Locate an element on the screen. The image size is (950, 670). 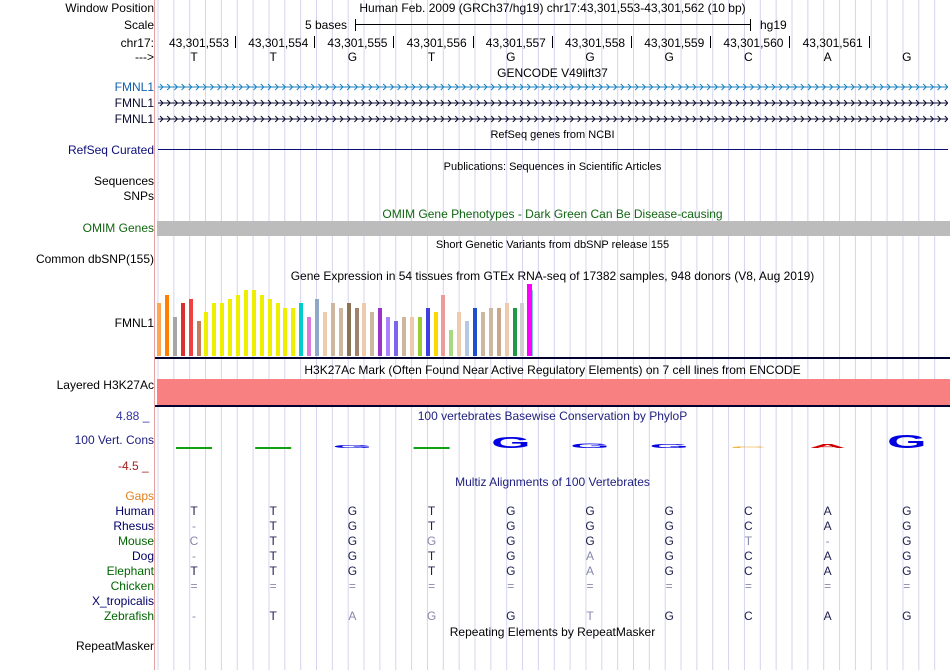
multiz-species-label: Dog is located at coordinates (142, 556).